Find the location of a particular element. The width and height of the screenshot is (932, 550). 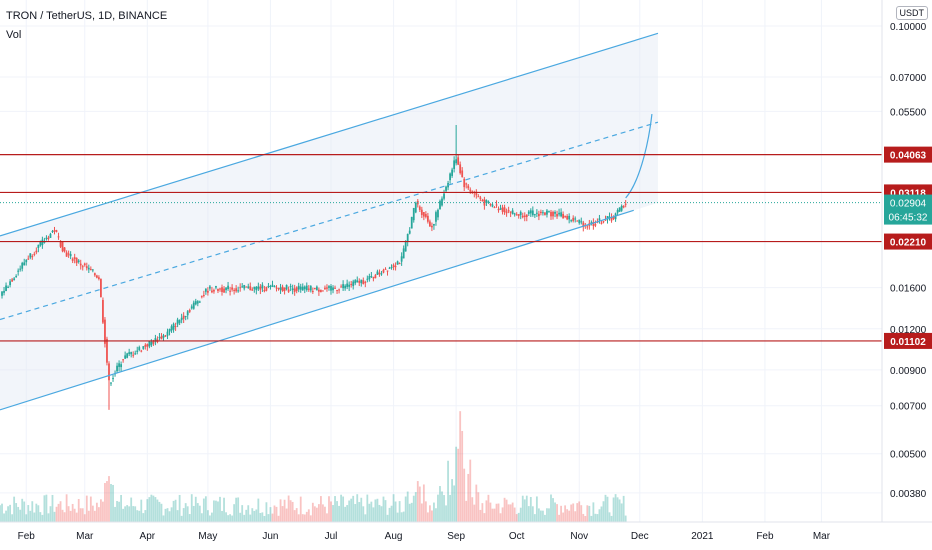

y-tick-label: 0.01200 is located at coordinates (908, 330).